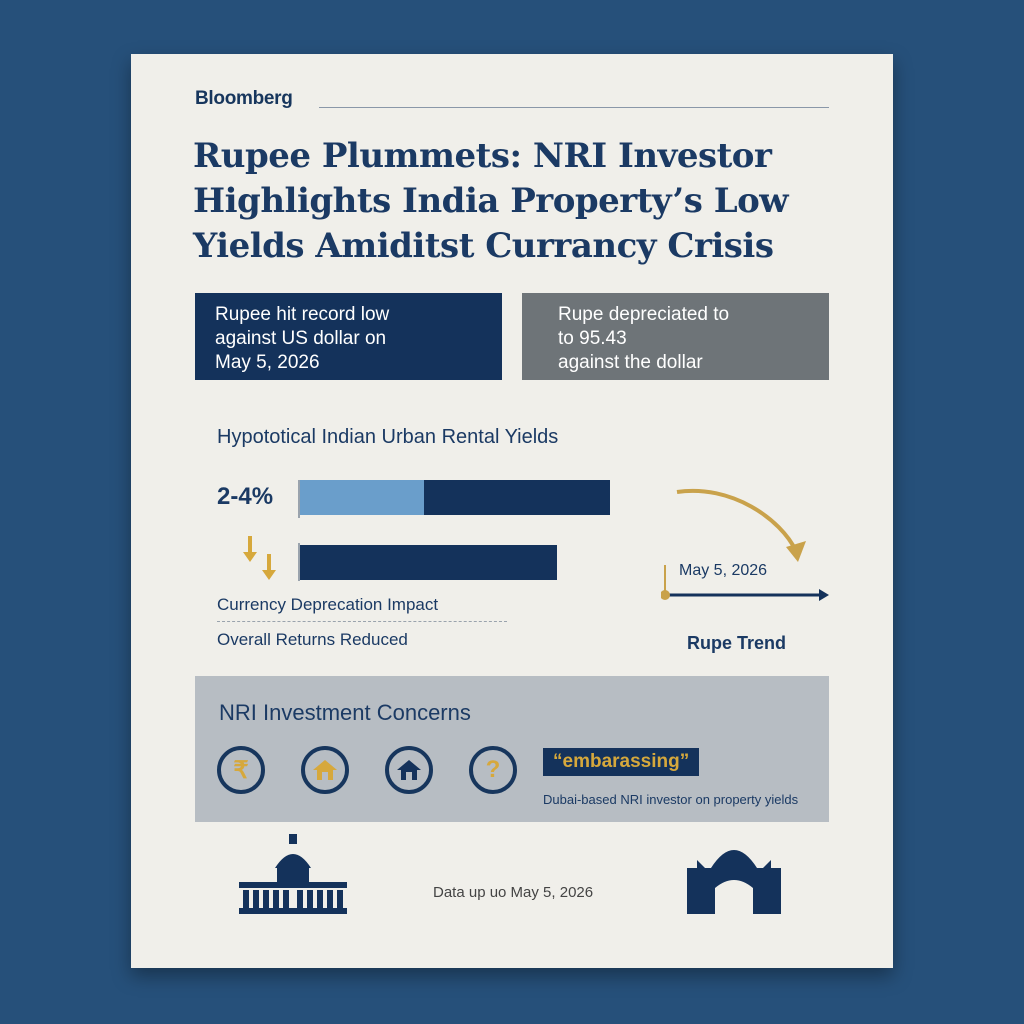 The image size is (1024, 1024). What do you see at coordinates (513, 892) in the screenshot?
I see `data-footnote: Data up uo May 5, 2026` at bounding box center [513, 892].